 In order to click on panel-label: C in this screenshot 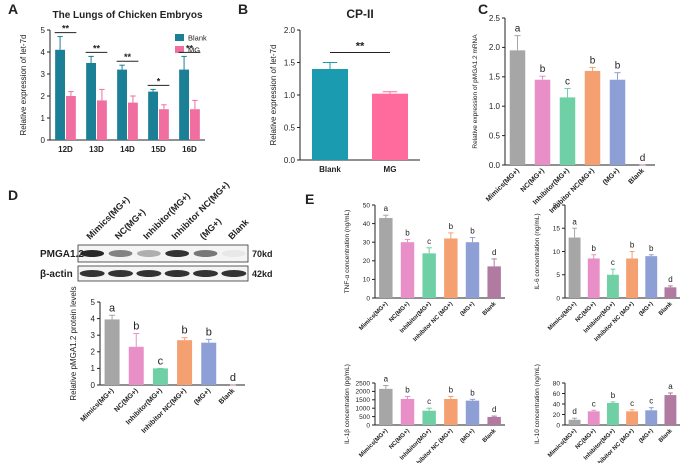, I will do `click(483, 9)`.